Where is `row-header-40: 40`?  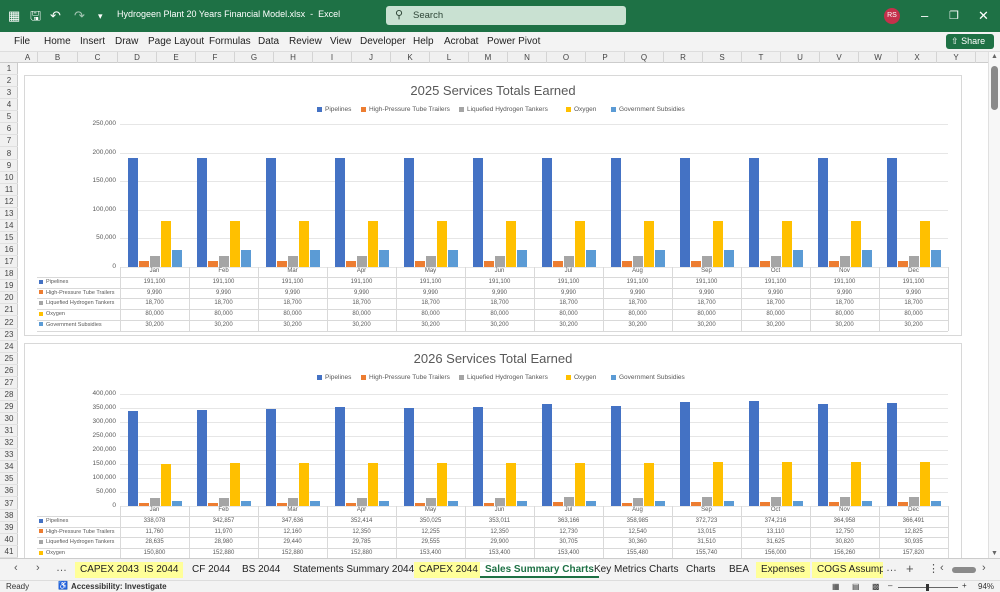
row-header-40: 40 is located at coordinates (9, 540).